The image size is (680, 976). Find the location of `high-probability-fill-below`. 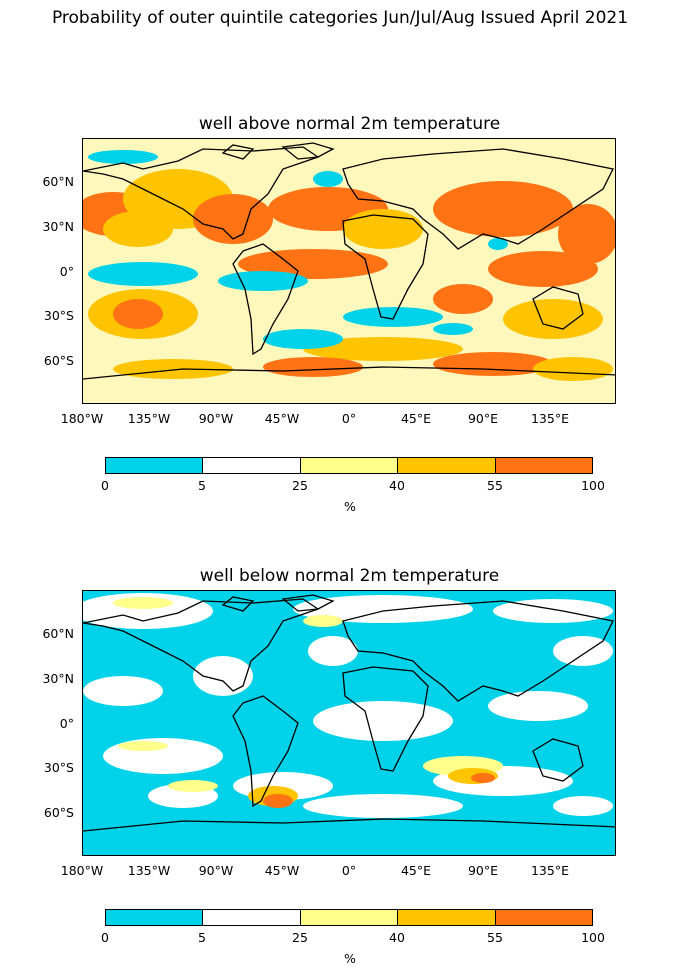

high-probability-fill-below is located at coordinates (308, 702).